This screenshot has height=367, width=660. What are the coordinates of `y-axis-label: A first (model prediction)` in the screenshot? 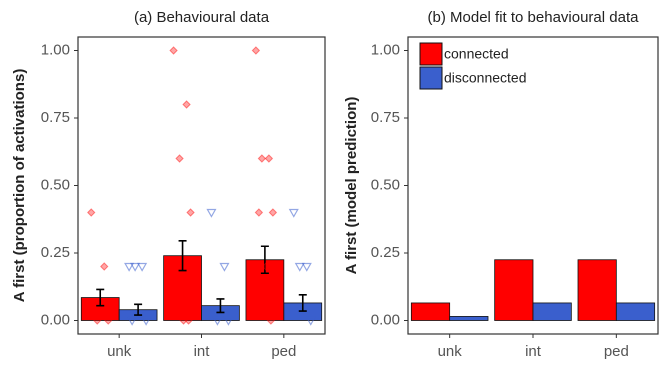 It's located at (351, 186).